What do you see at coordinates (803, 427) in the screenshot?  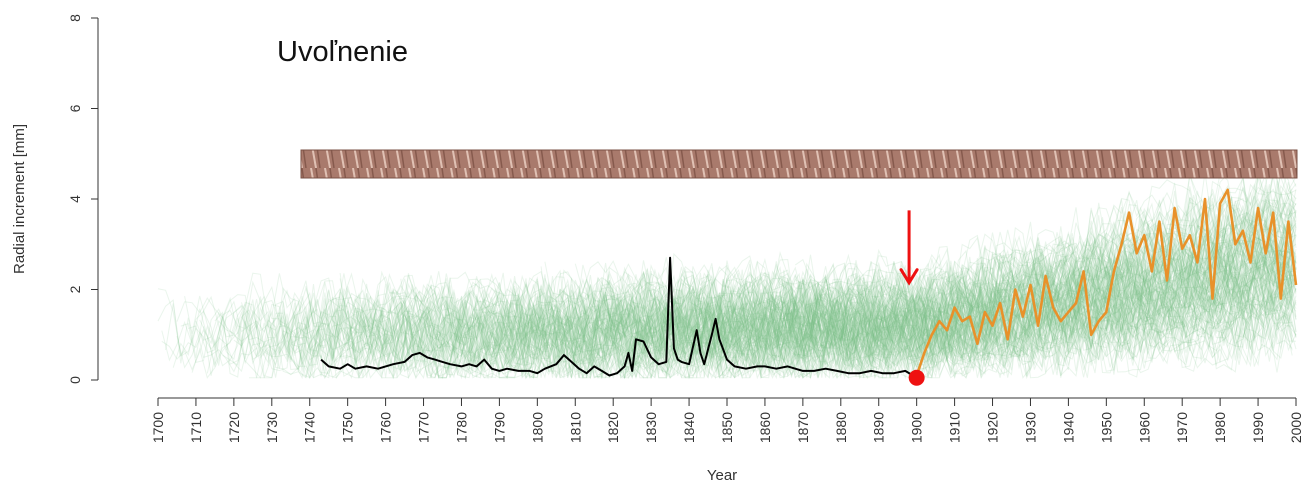 I see `x-tick-label: 1870` at bounding box center [803, 427].